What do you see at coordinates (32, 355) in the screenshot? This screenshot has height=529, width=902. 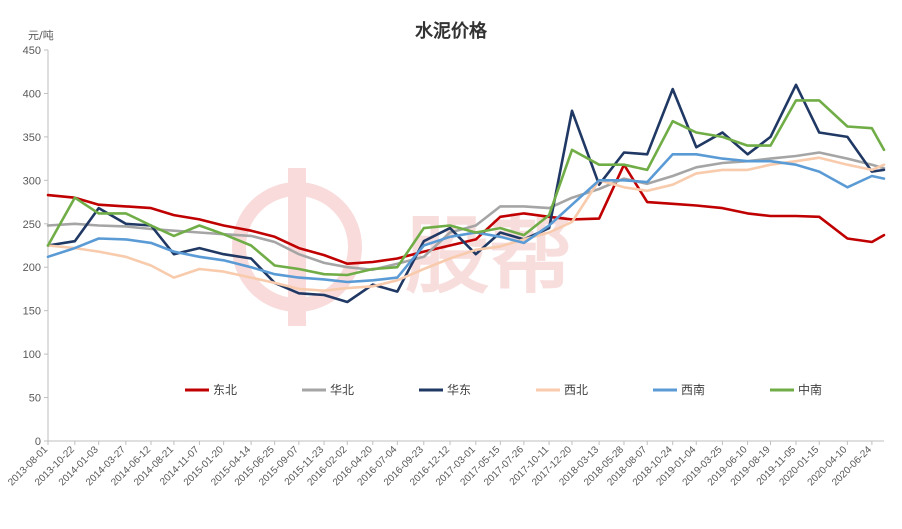 I see `y-tick-label: 100` at bounding box center [32, 355].